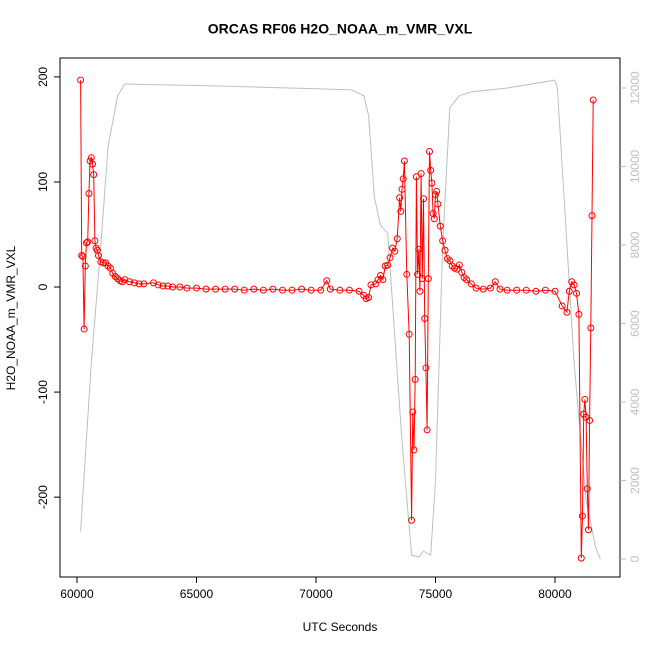 The image size is (650, 650). Describe the element at coordinates (11, 317) in the screenshot. I see `y-axis-label: H2O_NOAA_m_VMR_VXL` at that location.